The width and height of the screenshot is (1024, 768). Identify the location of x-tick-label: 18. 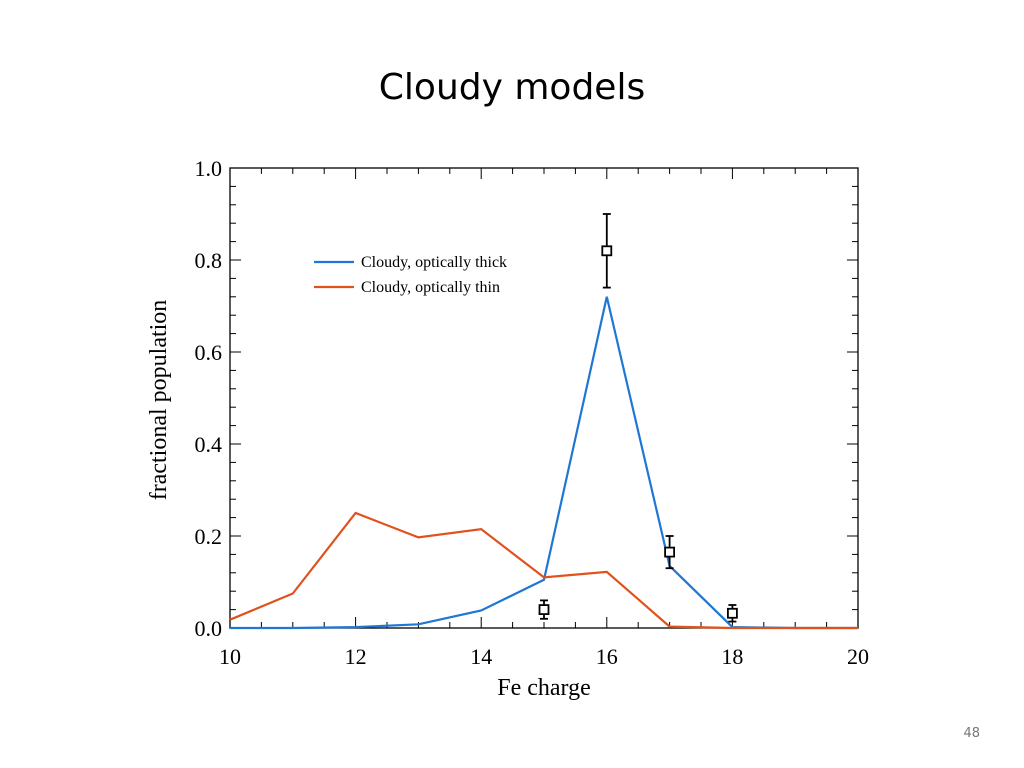
(732, 656).